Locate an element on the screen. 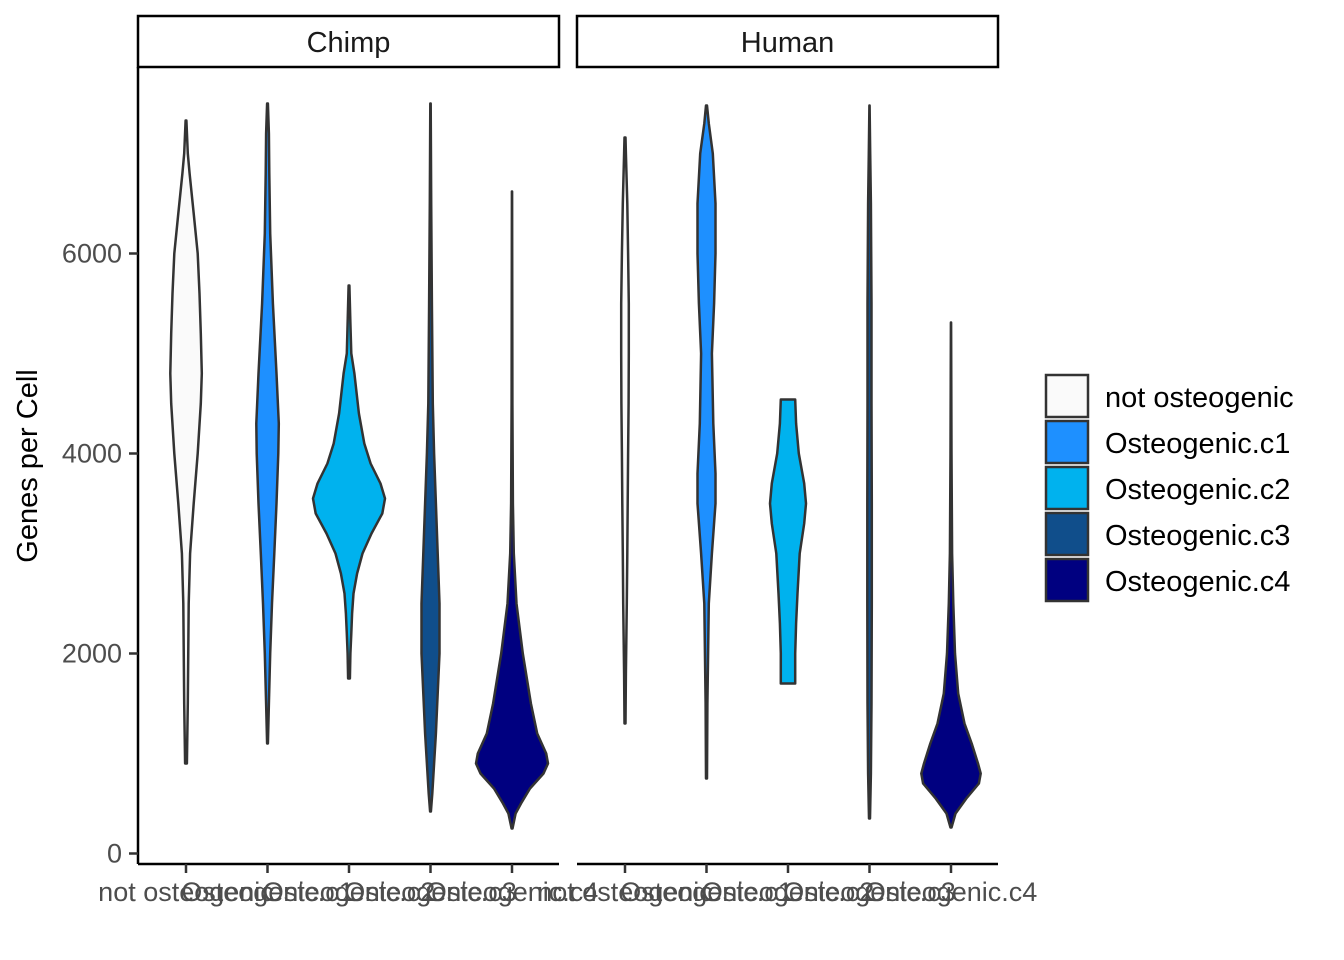  violin-human-osteogenic-c2 is located at coordinates (788, 541).